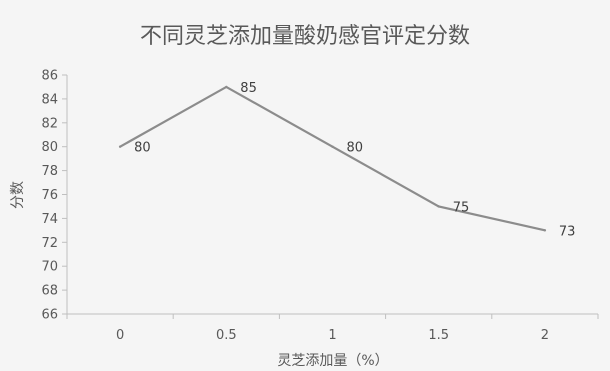 The image size is (610, 371). I want to click on x-axis-title: 灵芝添加量（%）, so click(332, 361).